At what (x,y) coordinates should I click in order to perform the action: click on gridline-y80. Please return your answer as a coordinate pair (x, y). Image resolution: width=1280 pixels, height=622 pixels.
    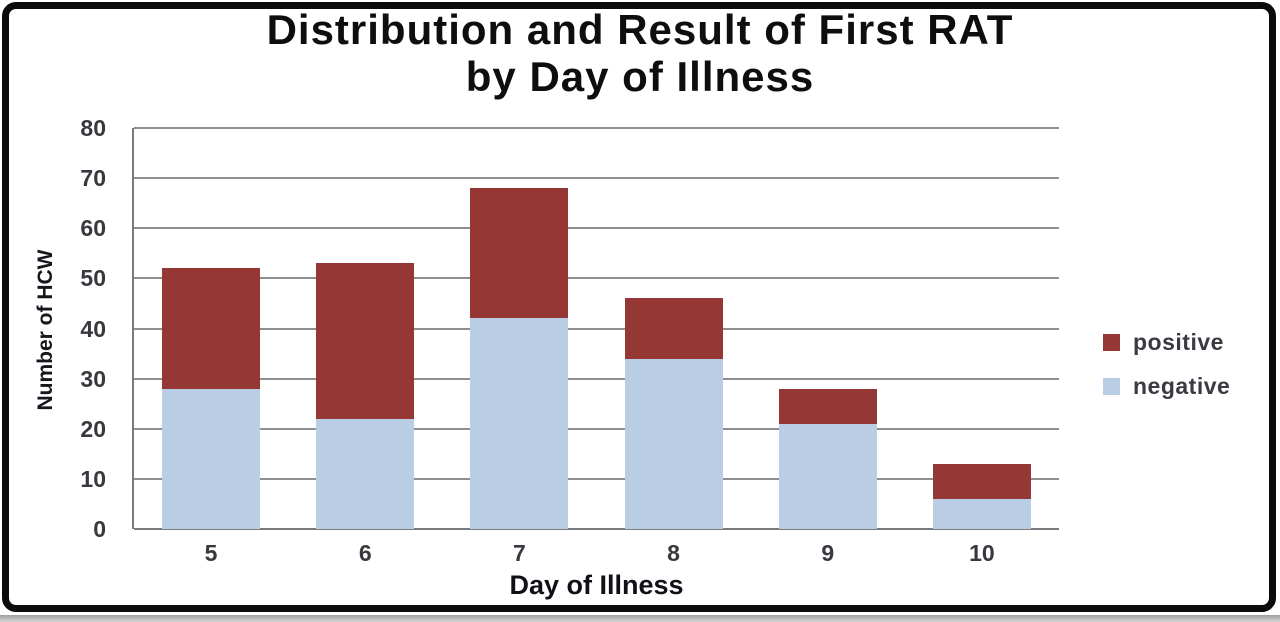
    Looking at the image, I should click on (596, 128).